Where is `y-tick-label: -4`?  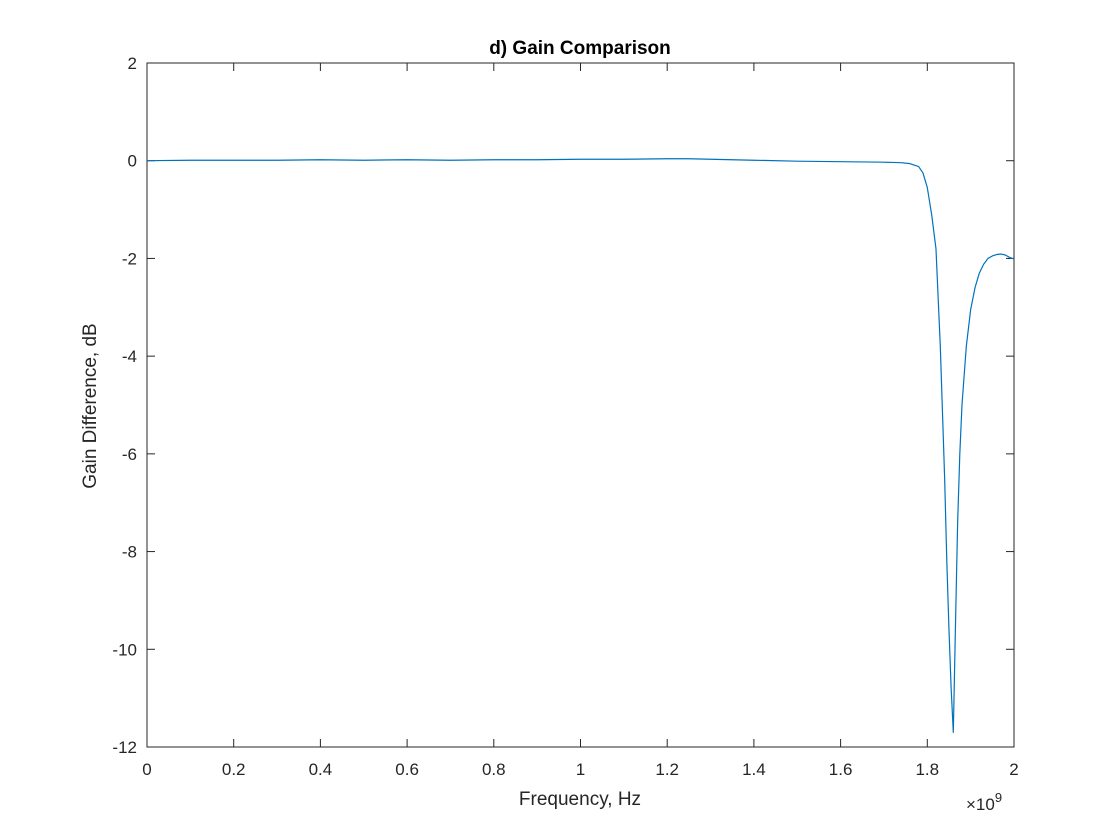 y-tick-label: -4 is located at coordinates (129, 356).